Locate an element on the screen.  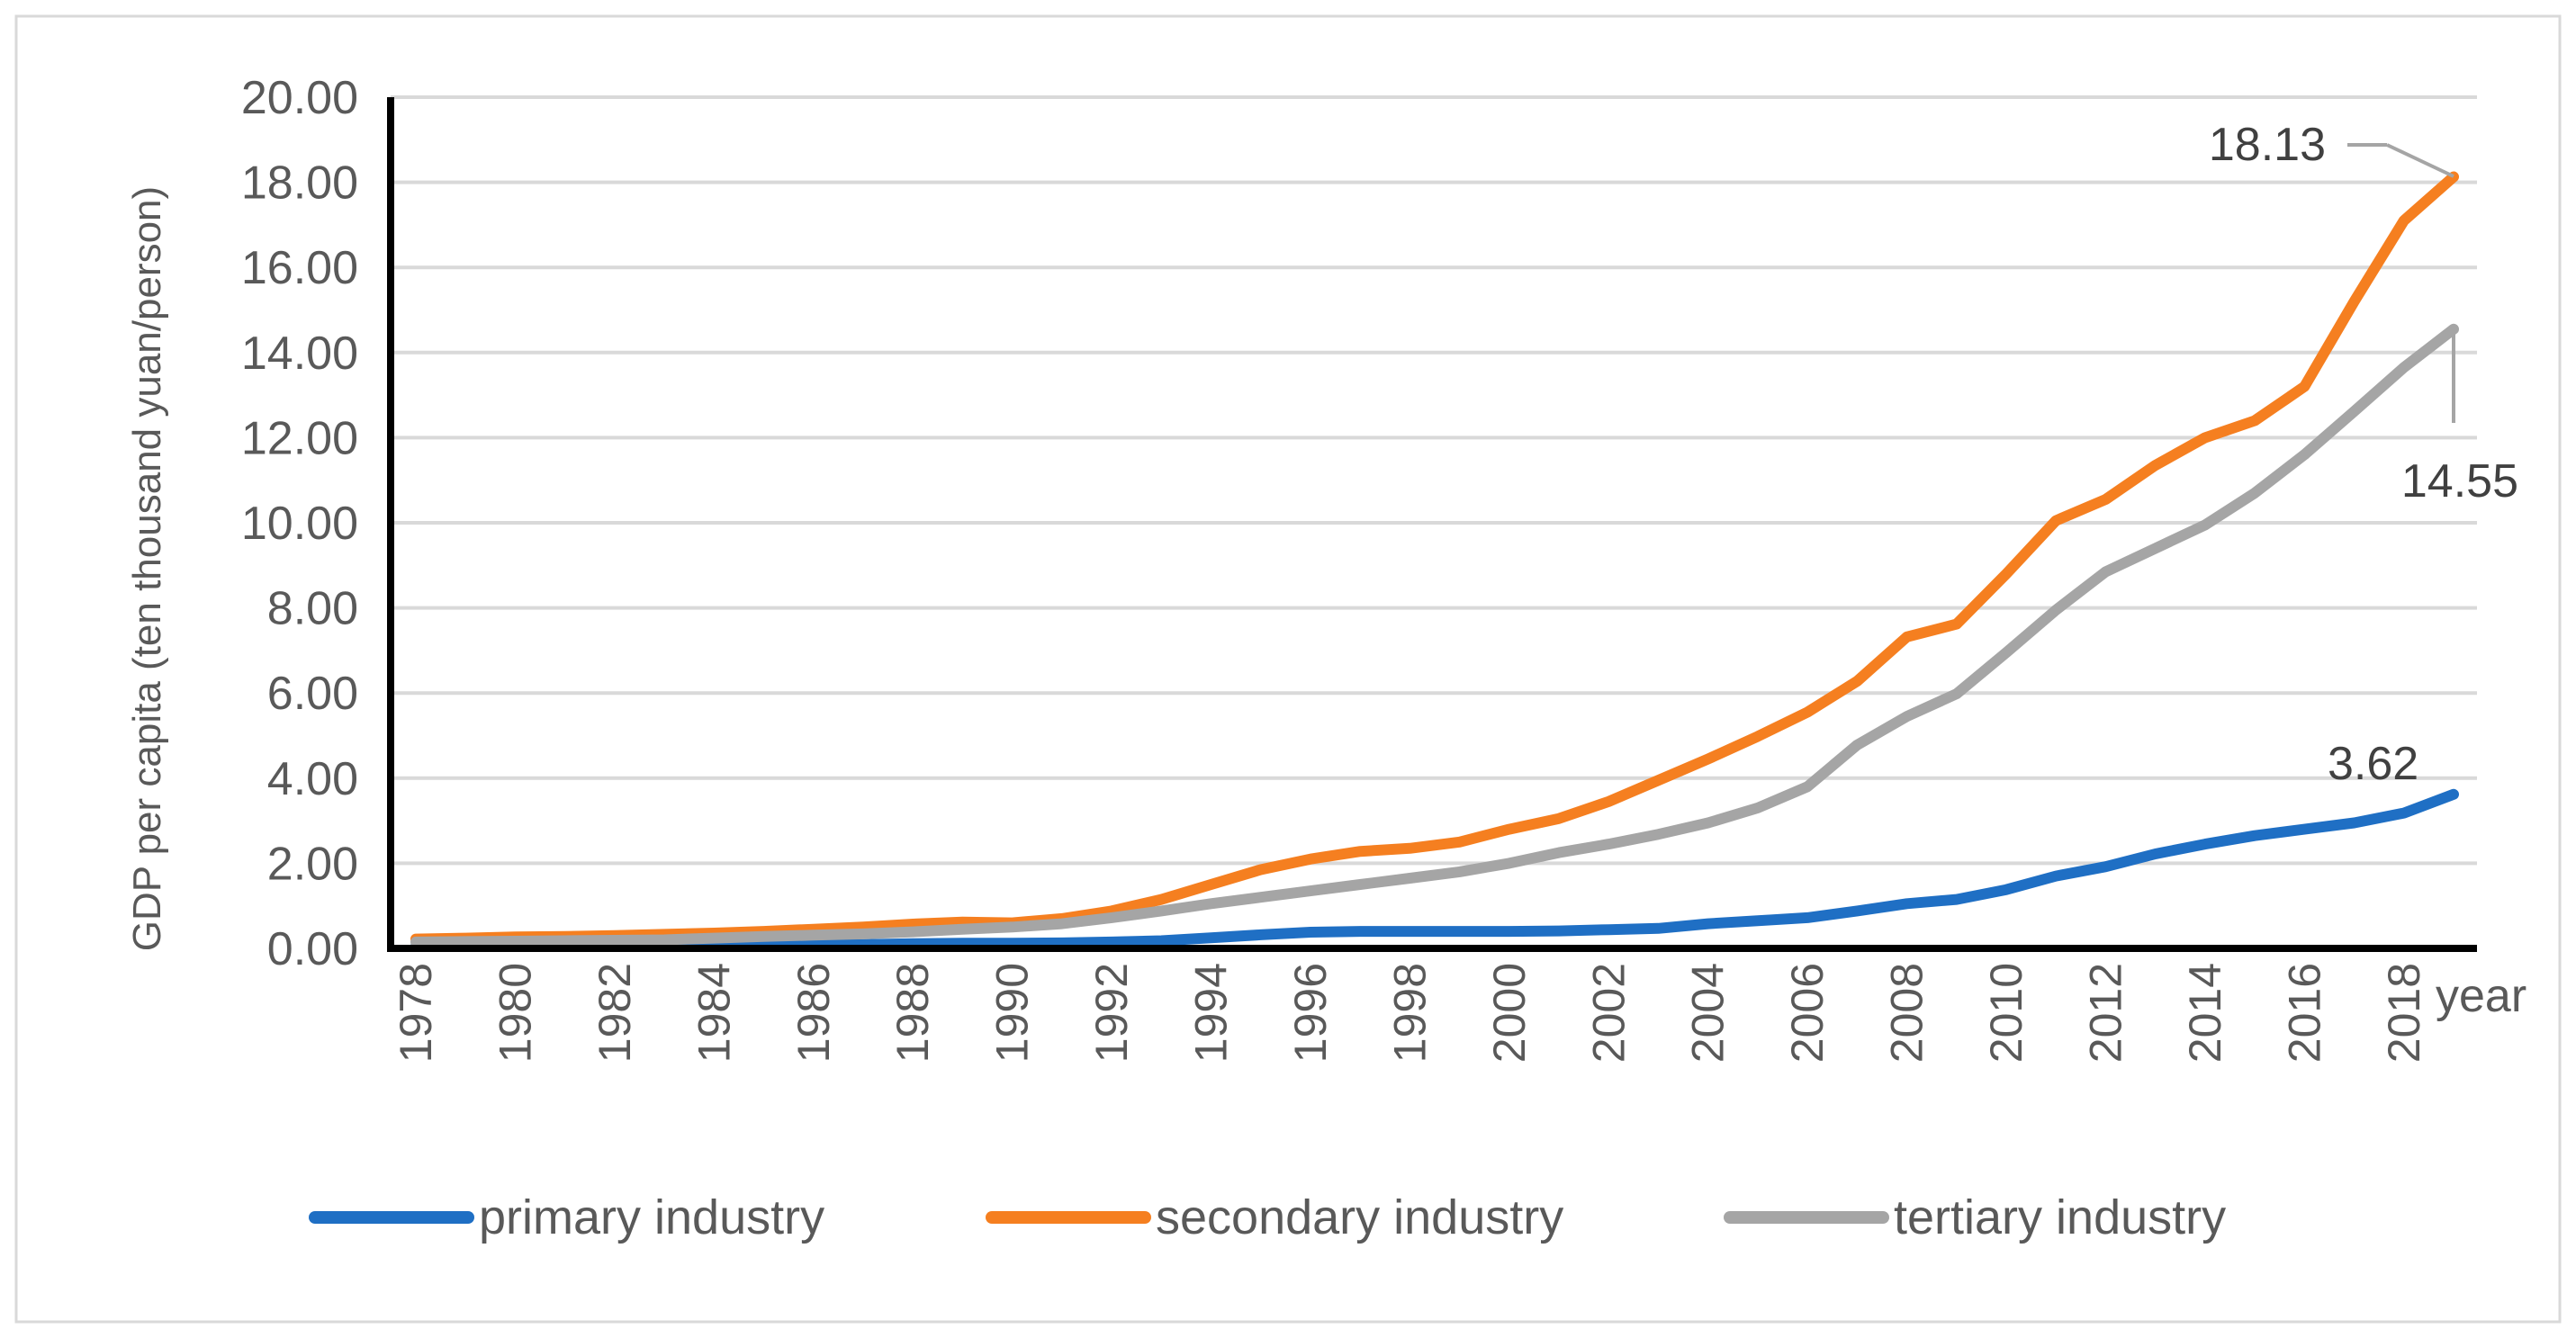
y-tick-label: 16.00 is located at coordinates (299, 268).